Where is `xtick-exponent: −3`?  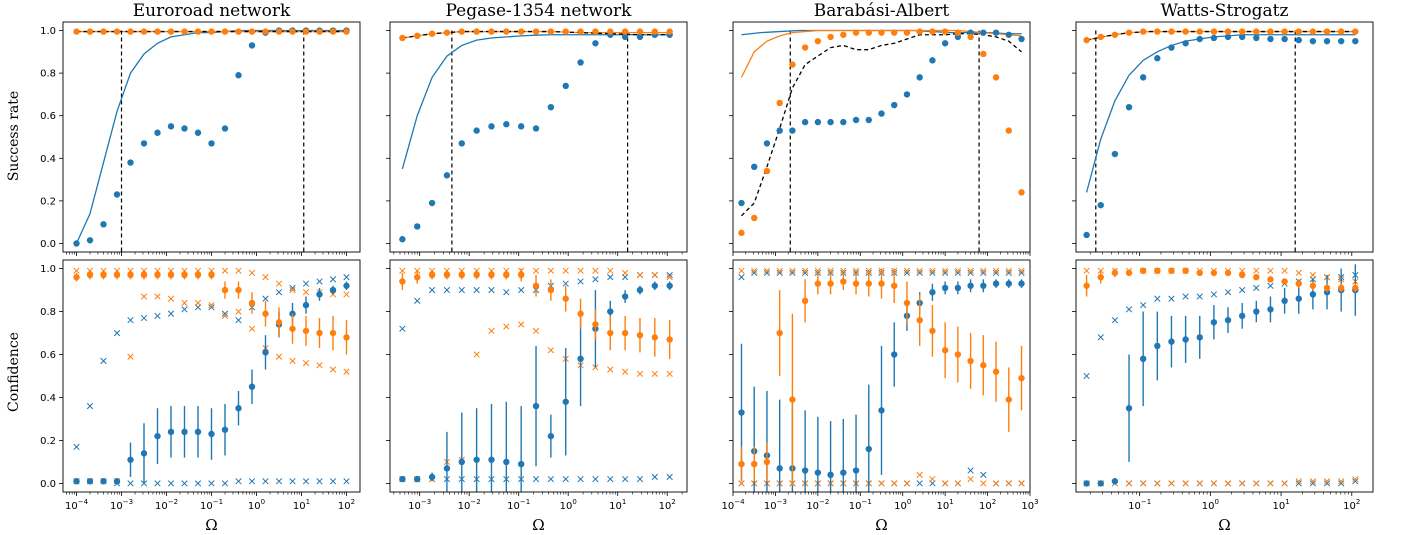
xtick-exponent: −3 is located at coordinates (426, 502).